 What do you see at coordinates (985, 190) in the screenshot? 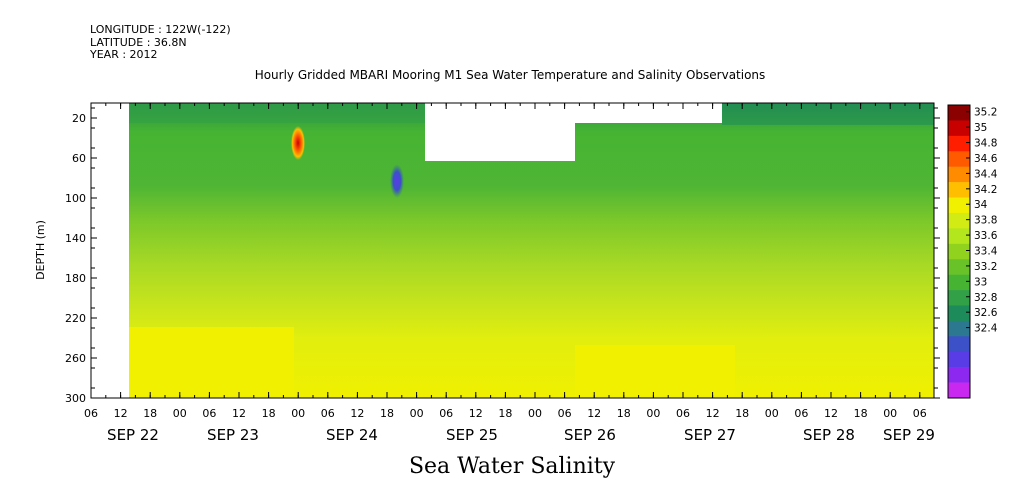
I see `colorbar-label: 34.2` at bounding box center [985, 190].